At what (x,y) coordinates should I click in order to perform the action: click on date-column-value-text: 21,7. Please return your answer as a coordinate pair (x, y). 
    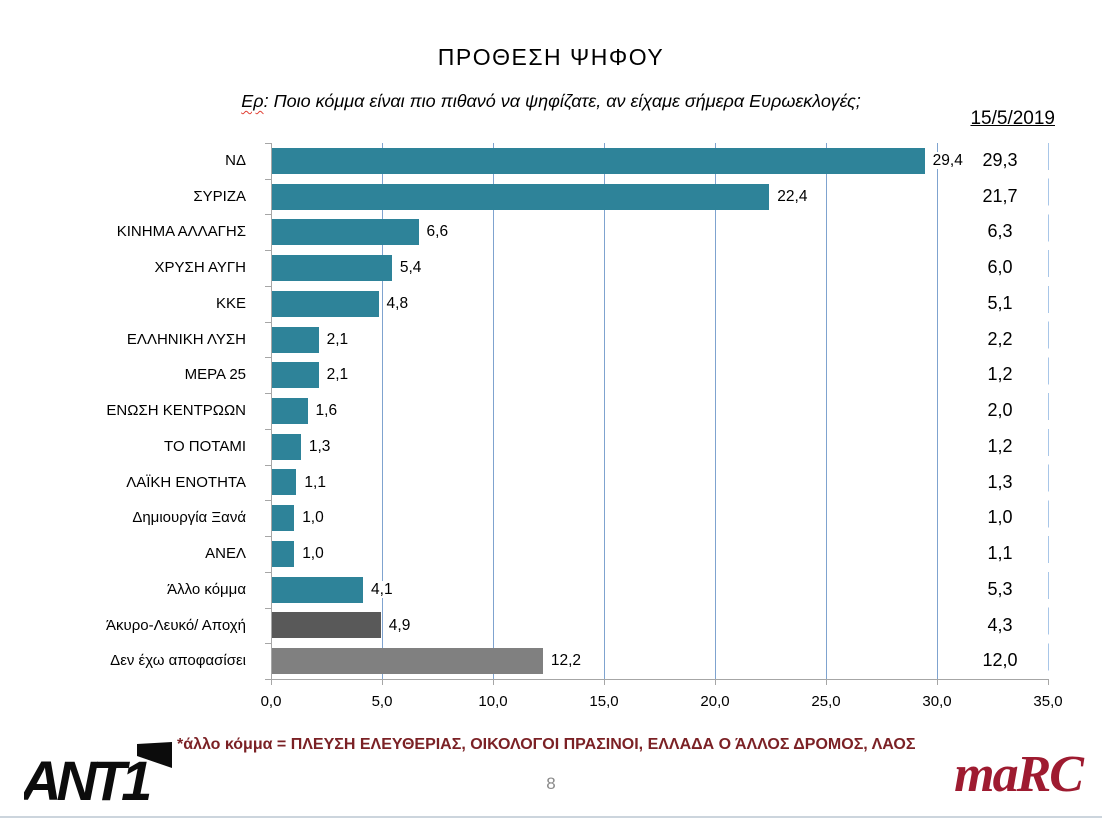
    Looking at the image, I should click on (1000, 195).